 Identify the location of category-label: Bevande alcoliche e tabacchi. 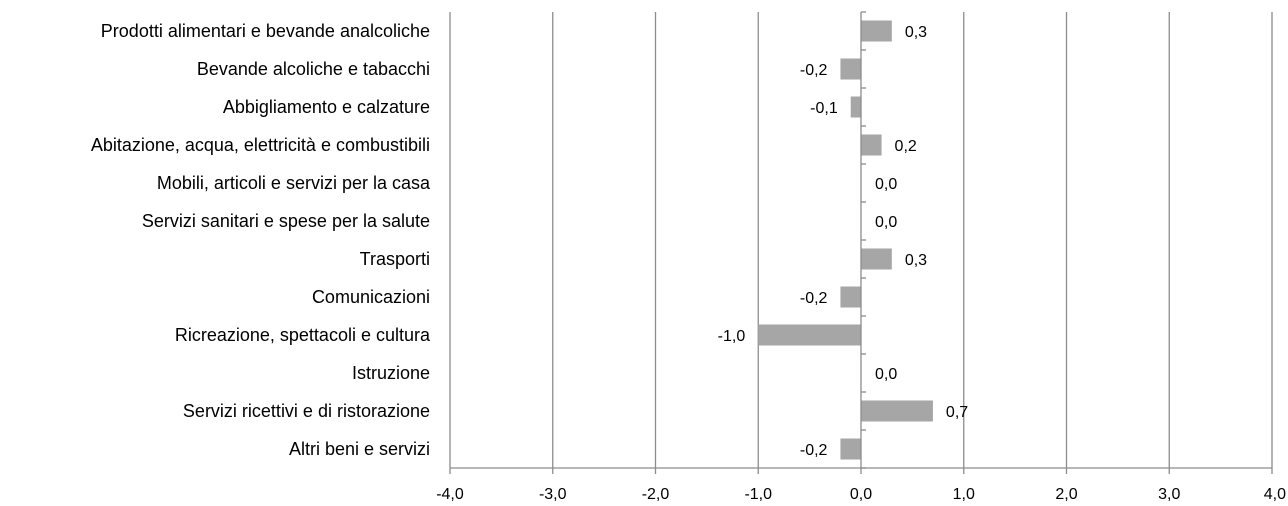
(313, 69).